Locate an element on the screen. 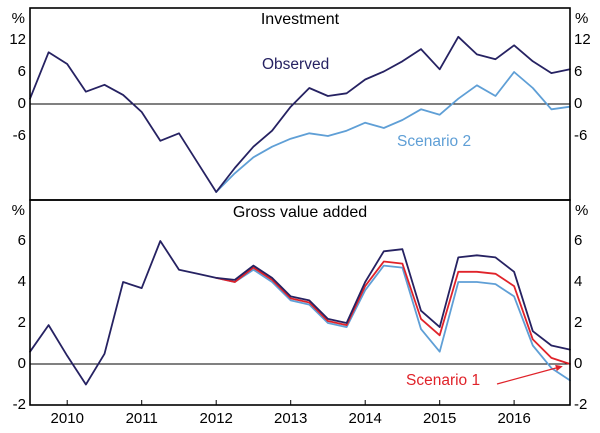  y-tick-label-left: -6 is located at coordinates (19, 135).